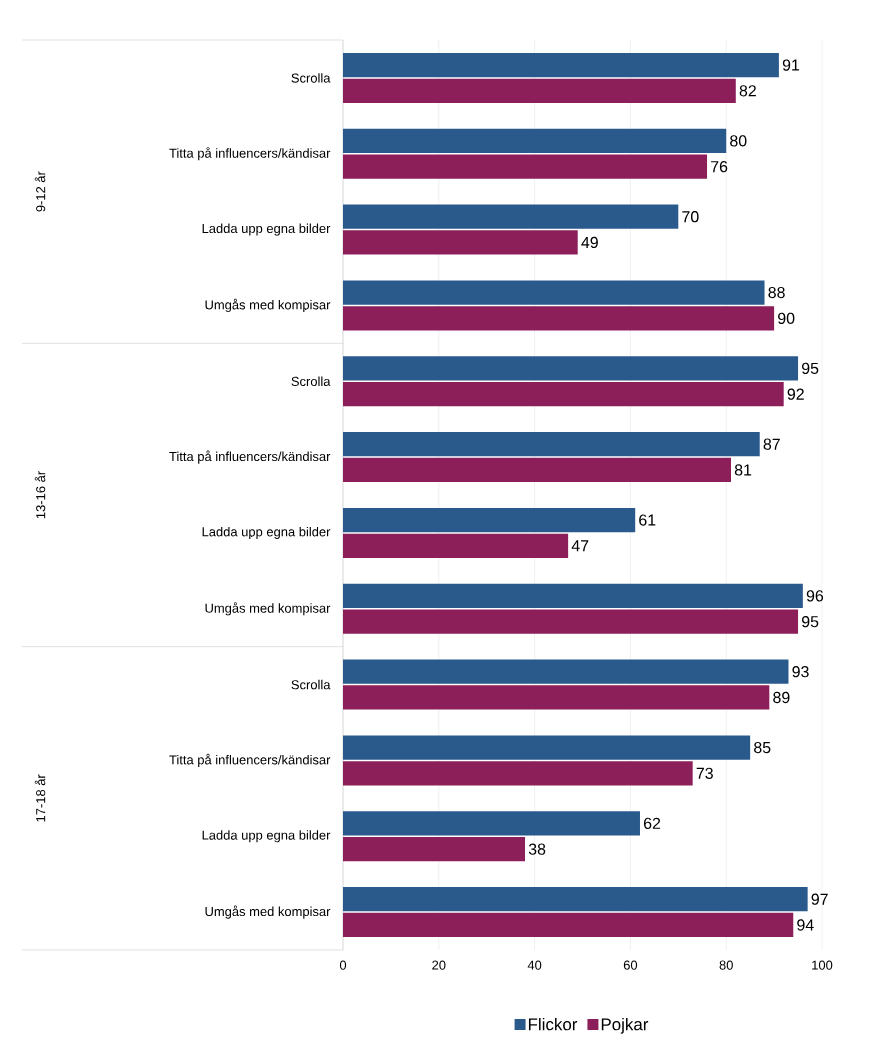 The height and width of the screenshot is (1064, 873). Describe the element at coordinates (589, 242) in the screenshot. I see `data-label: 49` at that location.